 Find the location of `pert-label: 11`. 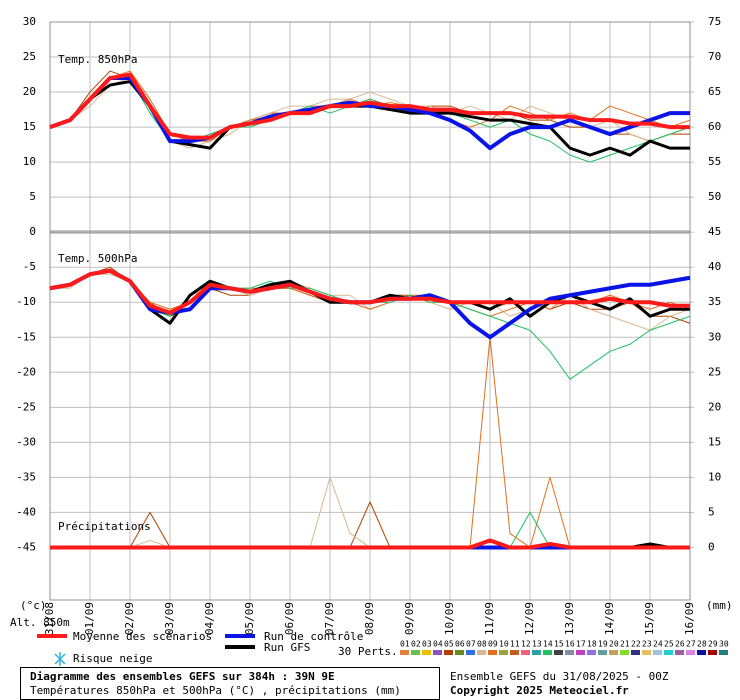

pert-label: 11 is located at coordinates (515, 644).